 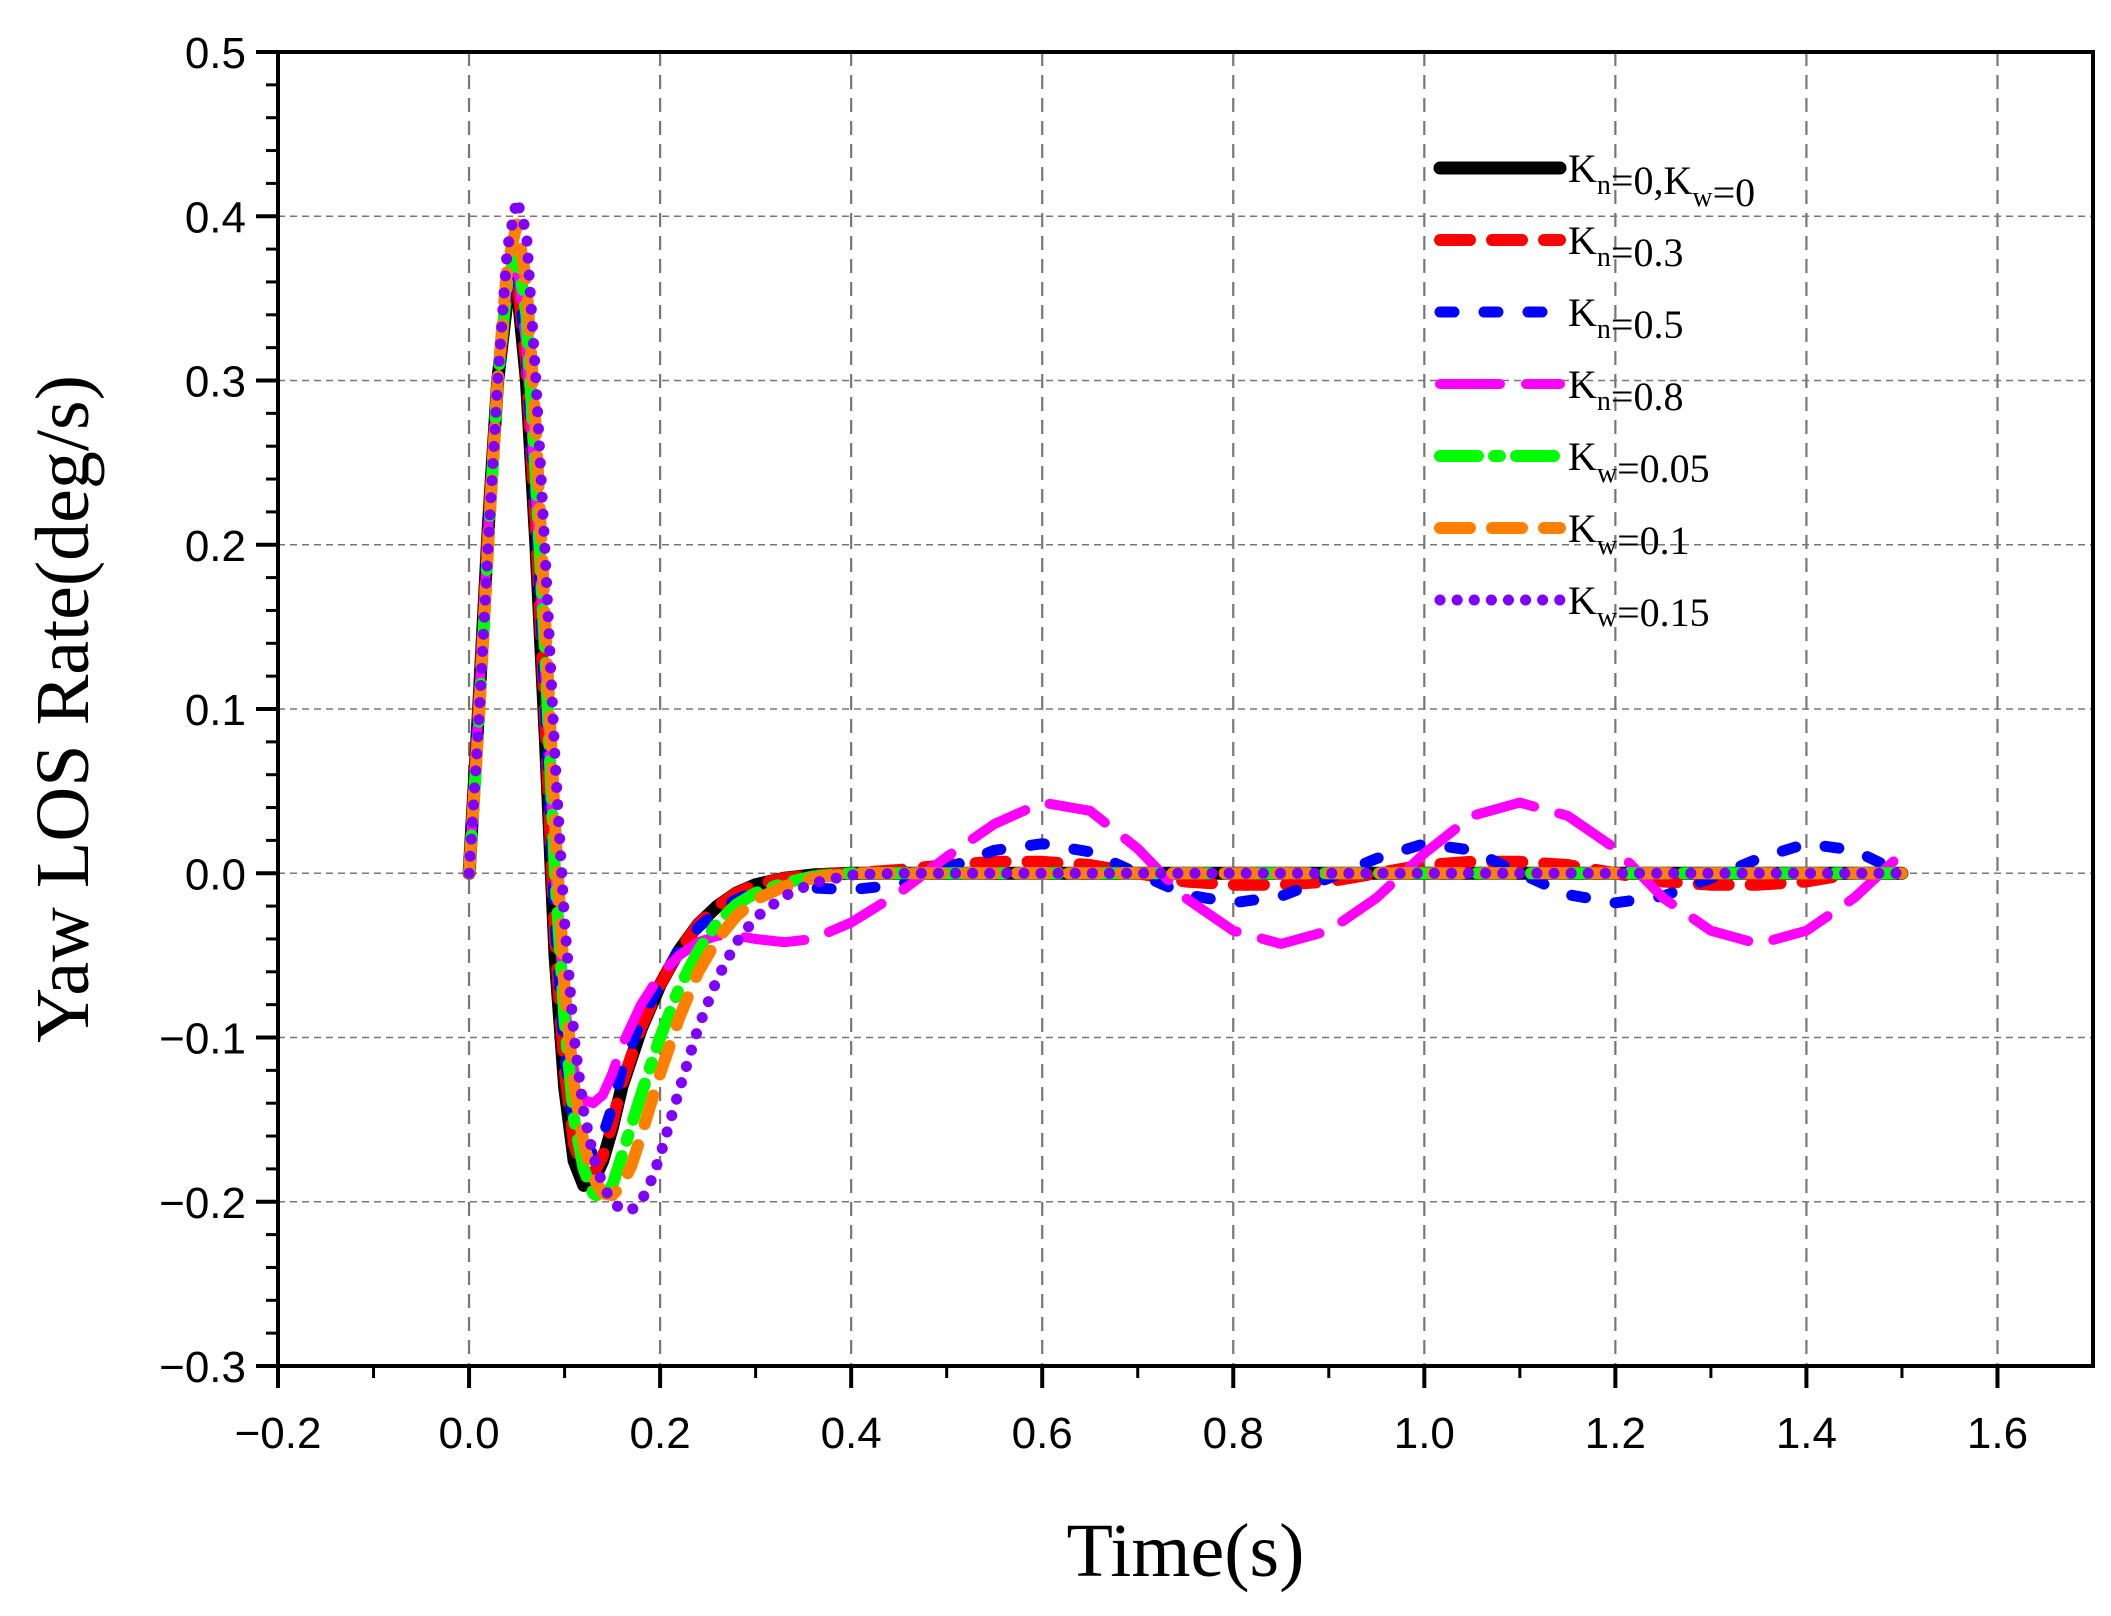 What do you see at coordinates (1424, 1433) in the screenshot?
I see `x-tick-label: 1.0` at bounding box center [1424, 1433].